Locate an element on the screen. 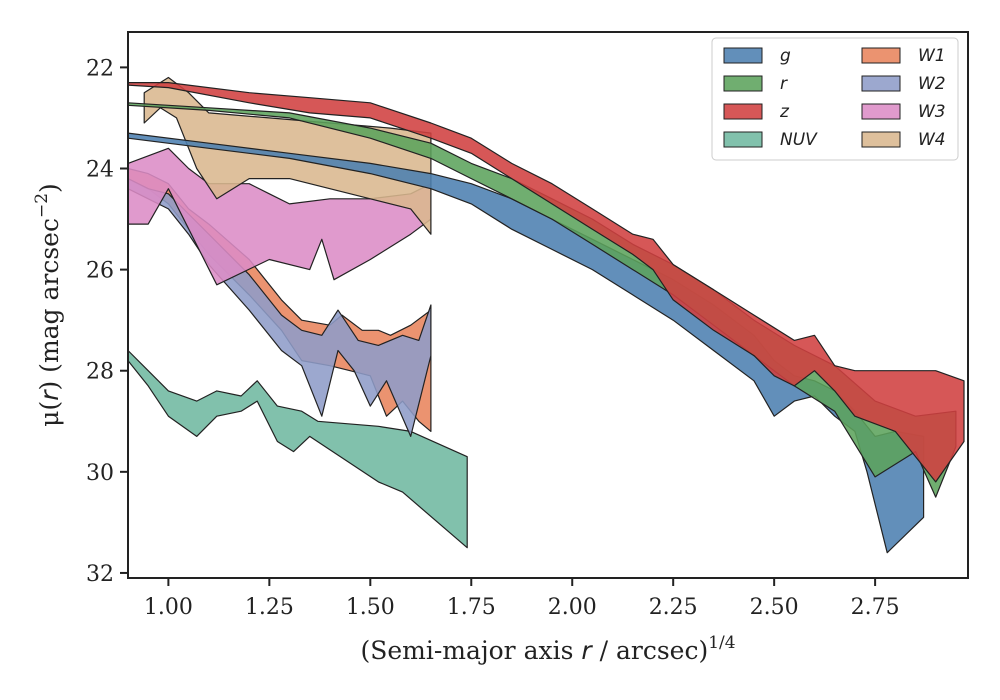  legend-box is located at coordinates (835, 99).